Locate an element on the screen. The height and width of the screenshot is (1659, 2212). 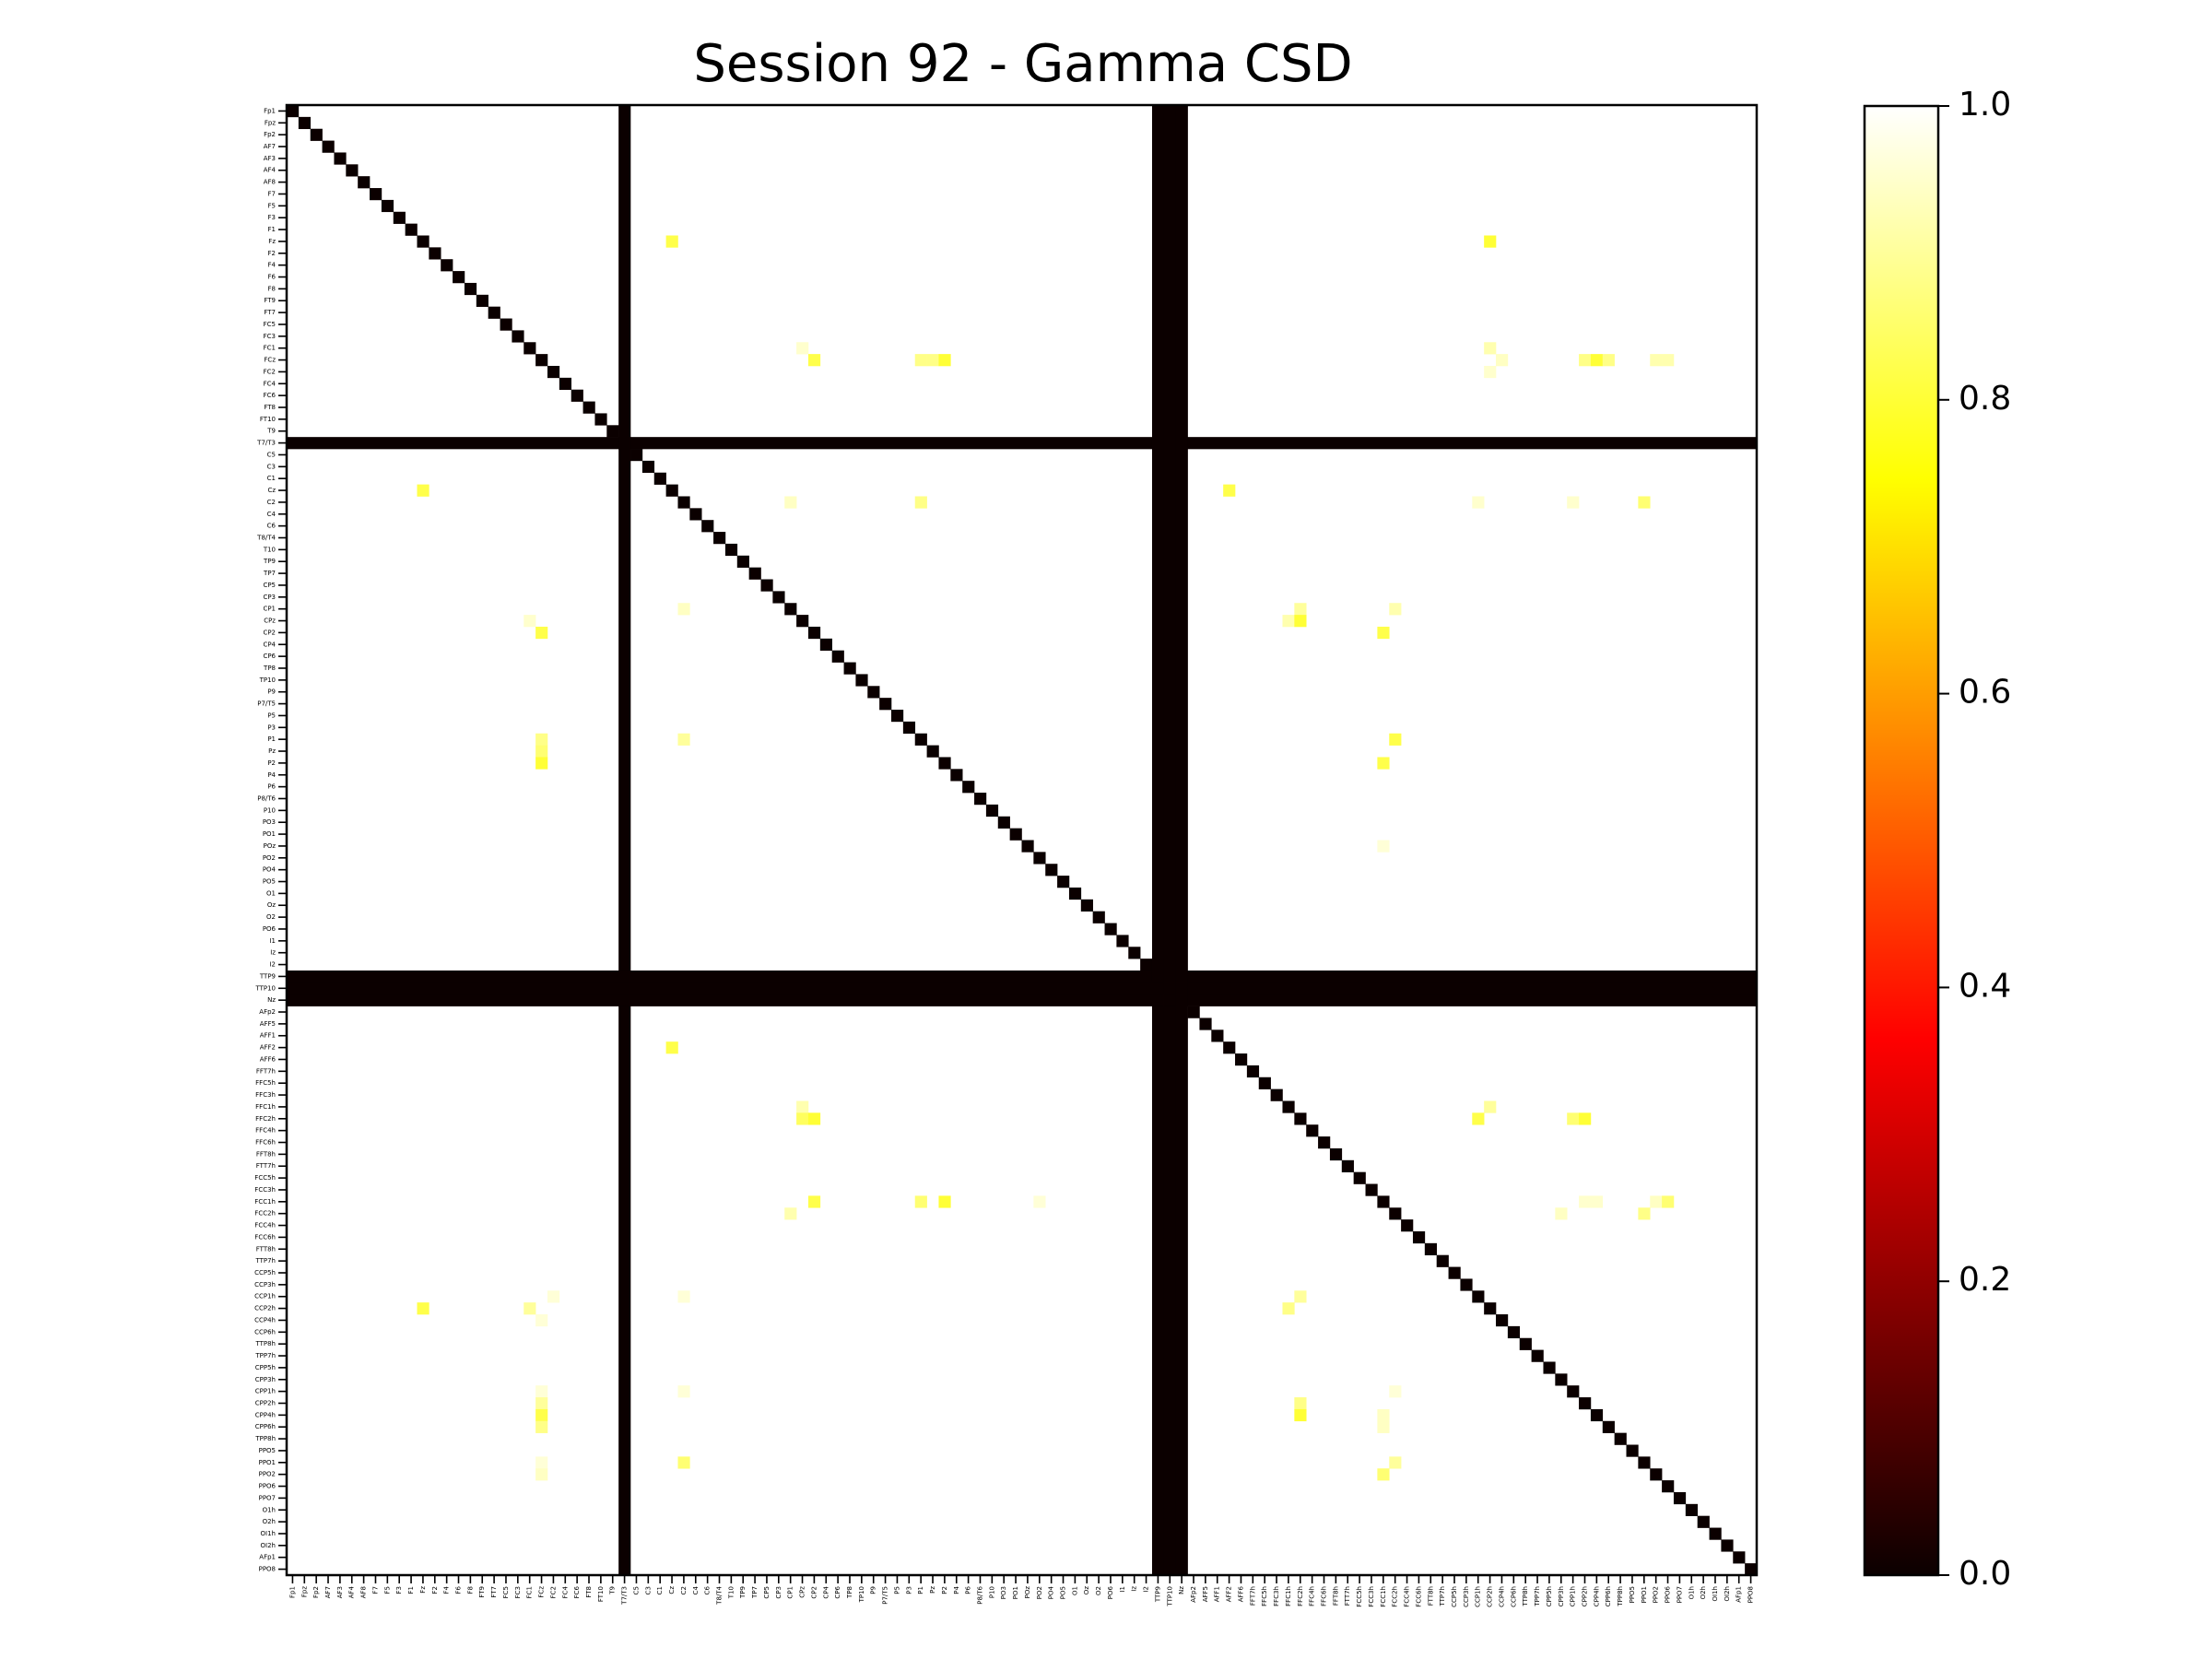
y-tick-label: C3 is located at coordinates (271, 466).